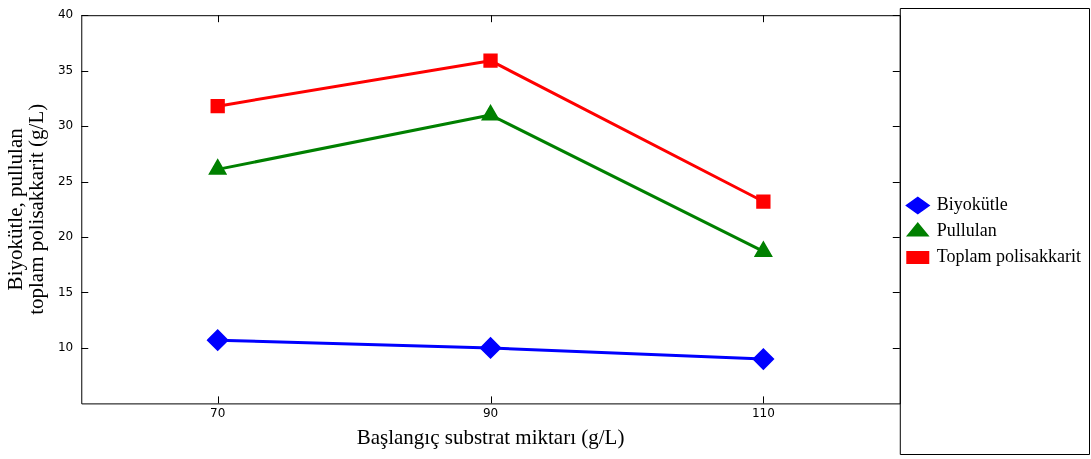 The height and width of the screenshot is (459, 1091). What do you see at coordinates (218, 412) in the screenshot?
I see `x-tick-label: 70` at bounding box center [218, 412].